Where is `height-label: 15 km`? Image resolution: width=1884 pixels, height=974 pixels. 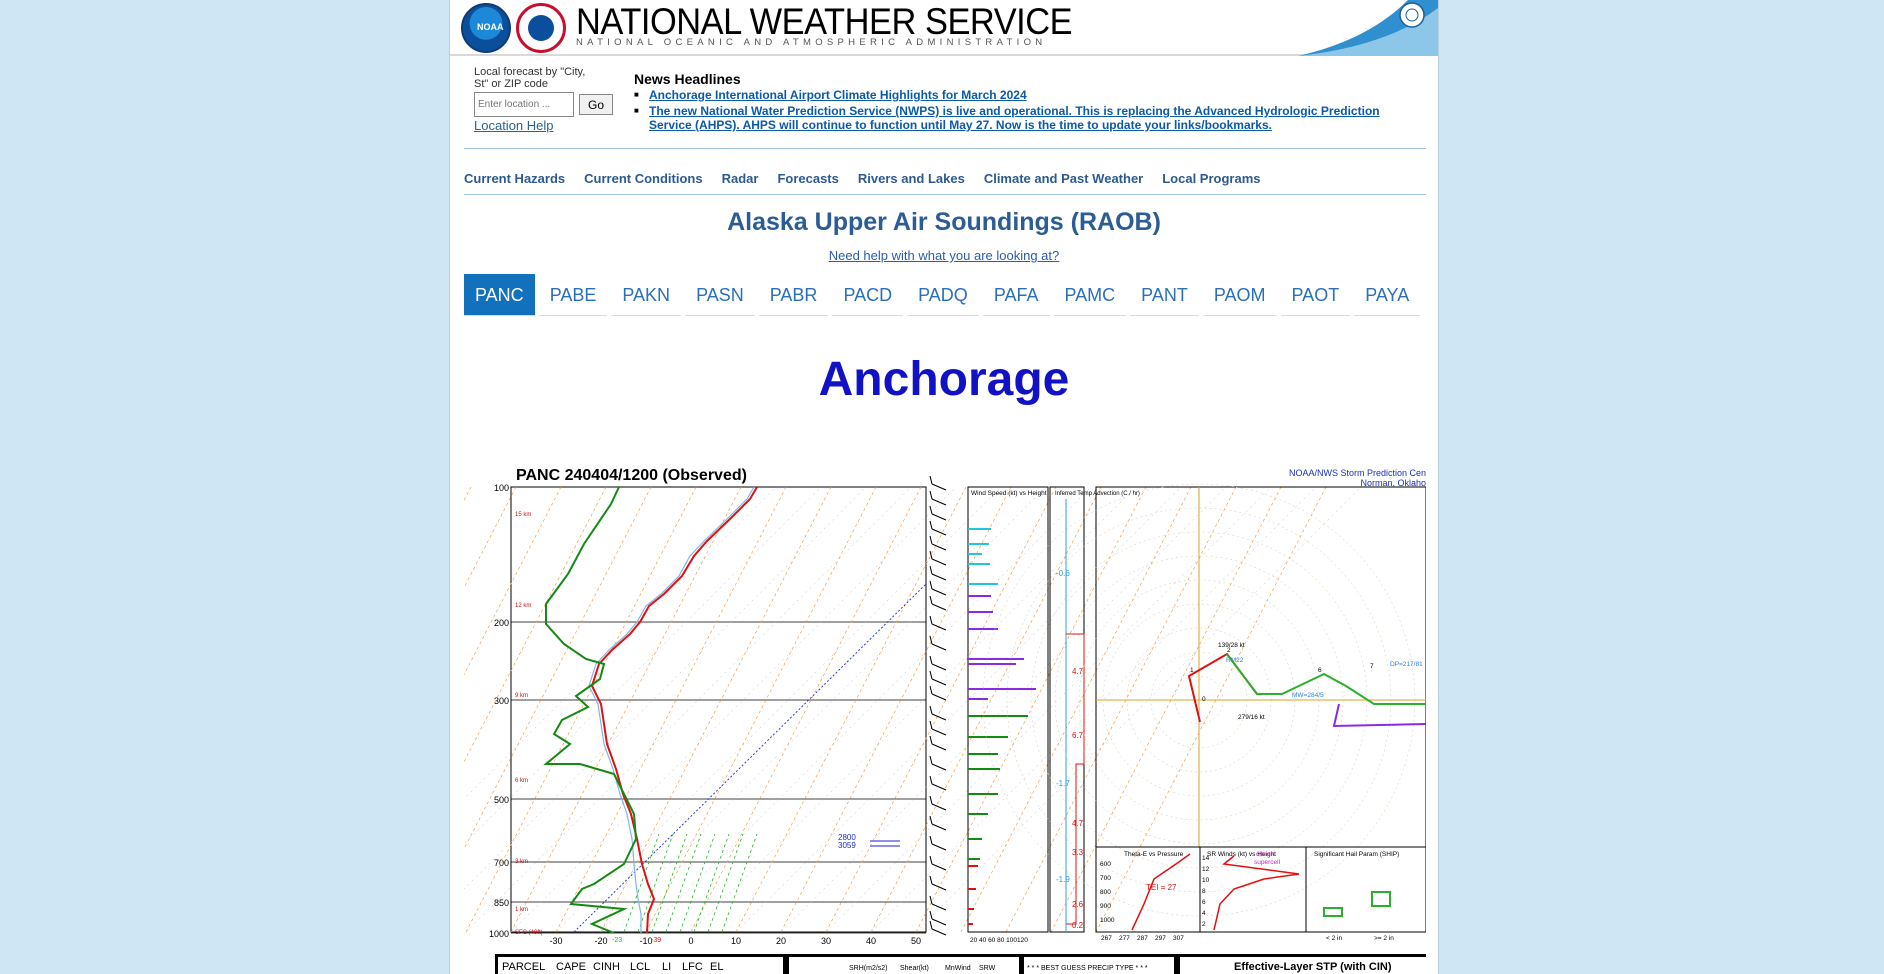 height-label: 15 km is located at coordinates (523, 515).